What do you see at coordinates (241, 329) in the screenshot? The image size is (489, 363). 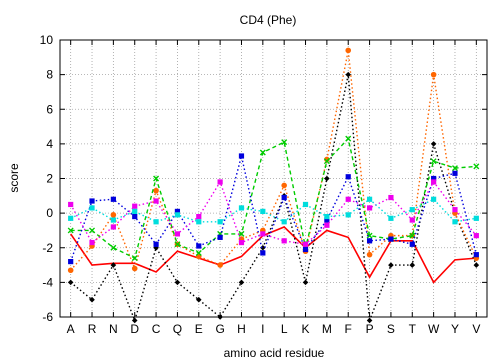 I see `x-tick-label: H` at bounding box center [241, 329].